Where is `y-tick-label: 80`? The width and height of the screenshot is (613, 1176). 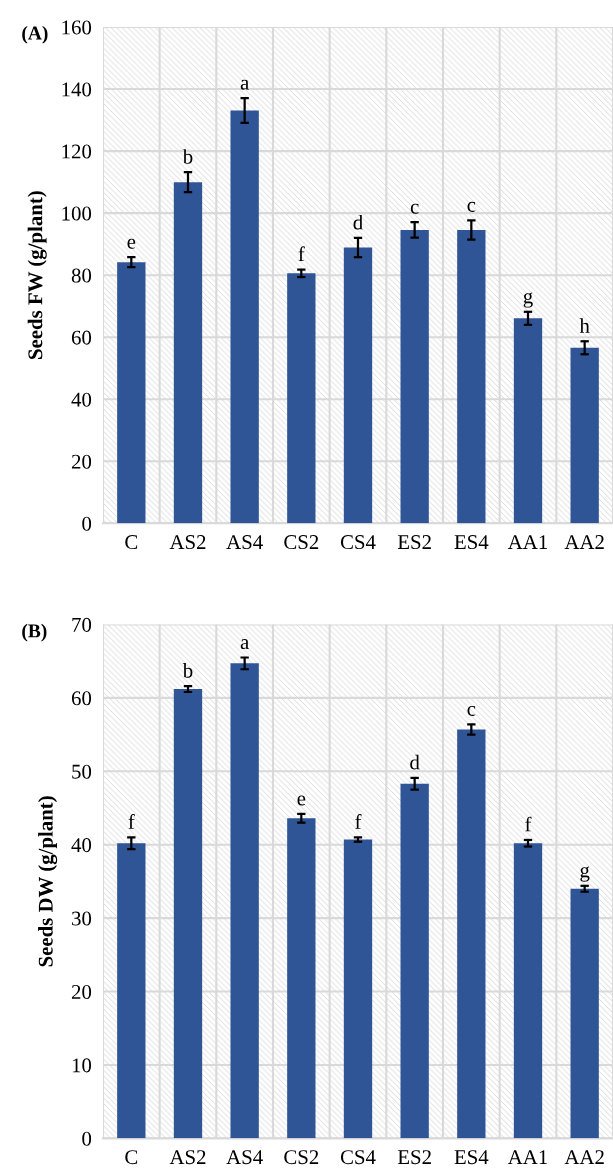
y-tick-label: 80 is located at coordinates (81, 275).